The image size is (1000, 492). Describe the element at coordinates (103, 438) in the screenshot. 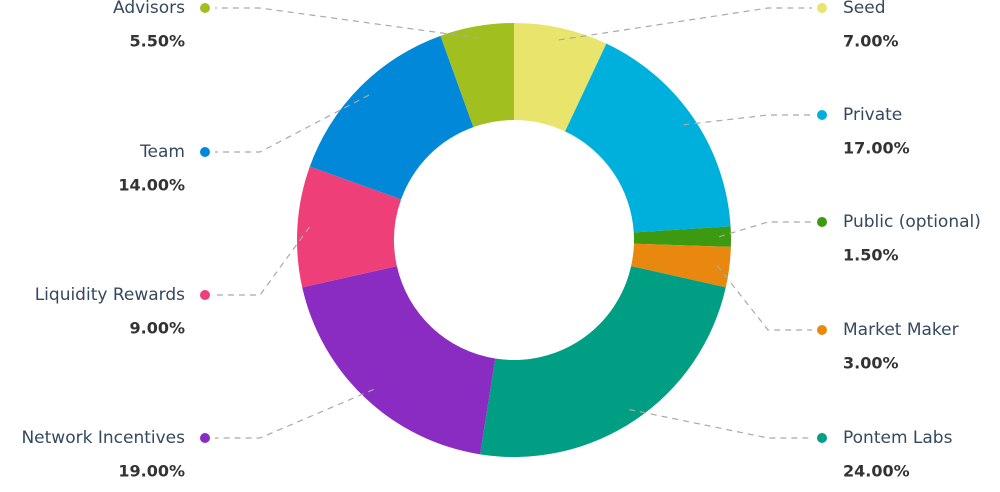

I see `category-label: Network Incentives` at that location.